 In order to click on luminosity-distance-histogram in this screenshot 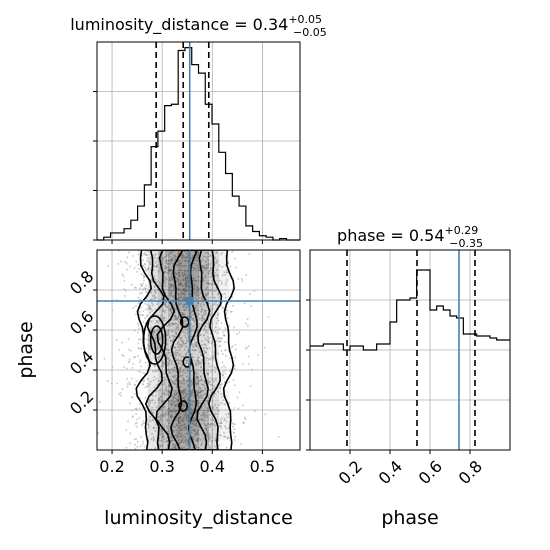, I will do `click(198, 144)`.